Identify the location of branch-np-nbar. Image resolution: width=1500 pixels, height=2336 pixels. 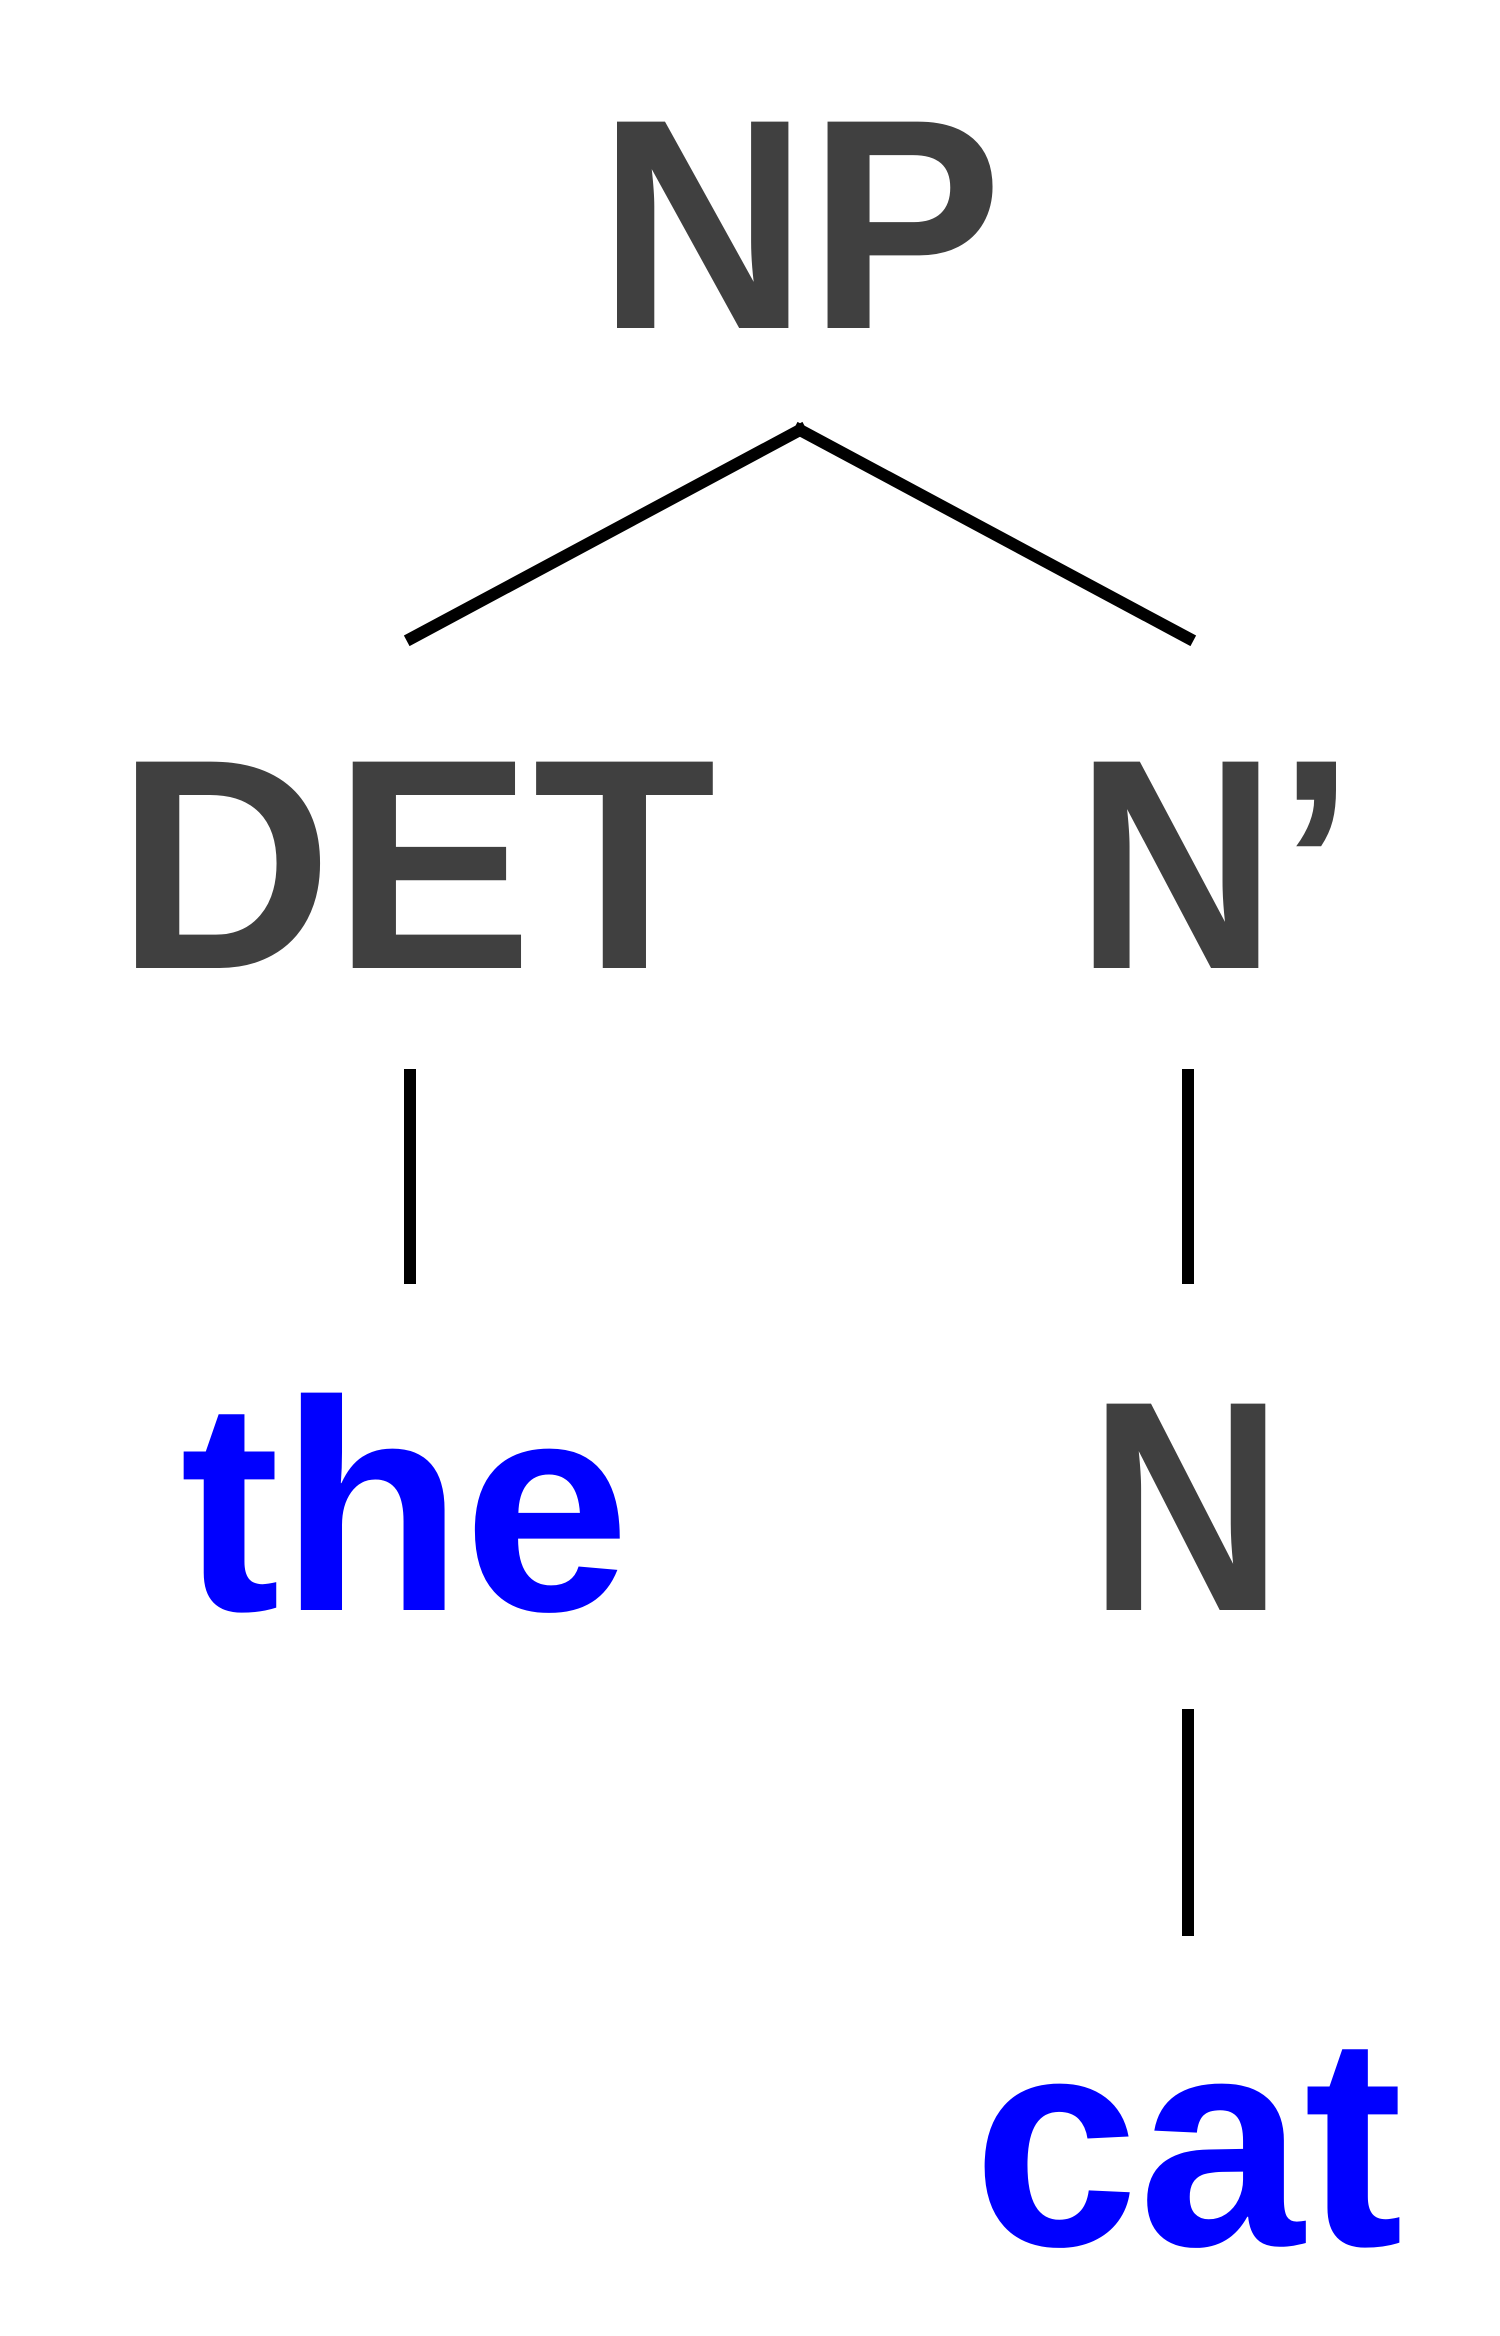
(994, 534).